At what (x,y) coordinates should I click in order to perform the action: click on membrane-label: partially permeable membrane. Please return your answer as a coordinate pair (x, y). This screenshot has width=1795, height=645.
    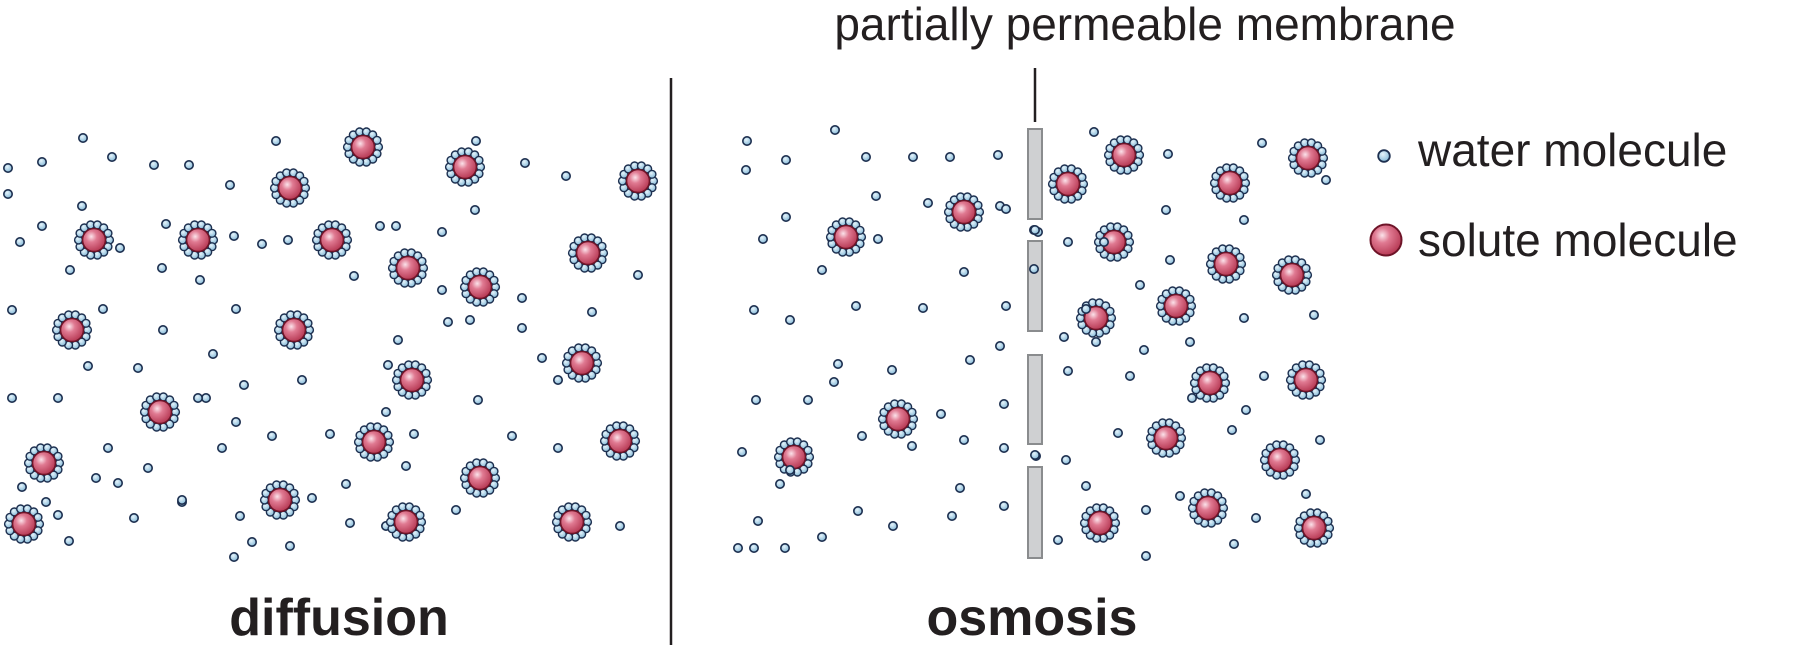
    Looking at the image, I should click on (1144, 25).